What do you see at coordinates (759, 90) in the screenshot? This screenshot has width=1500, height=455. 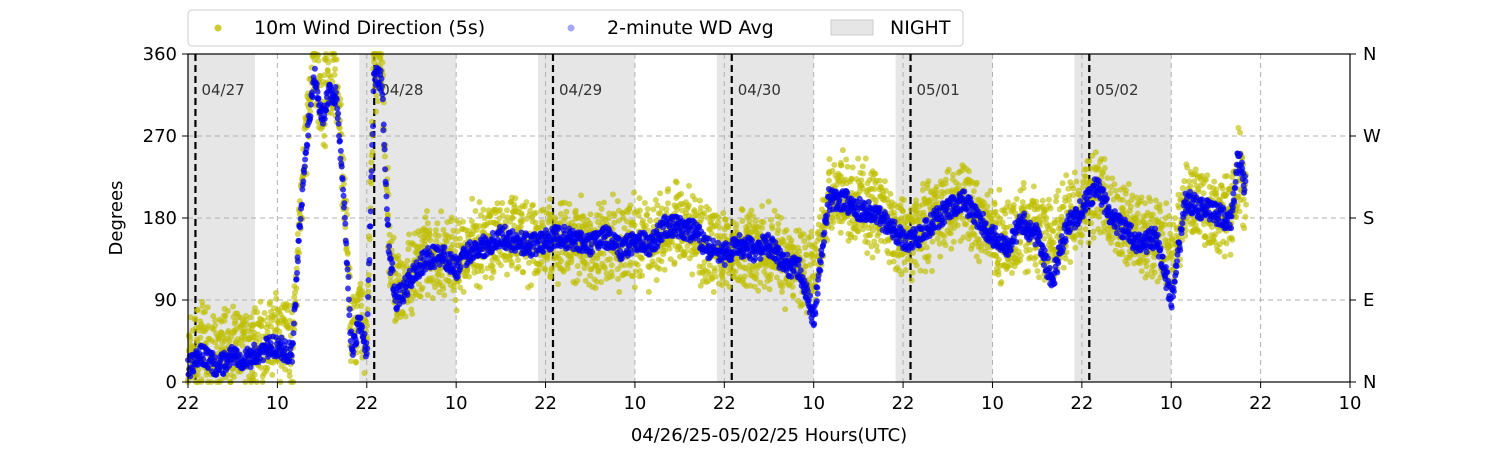 I see `midnight-date-label: 04/30` at bounding box center [759, 90].